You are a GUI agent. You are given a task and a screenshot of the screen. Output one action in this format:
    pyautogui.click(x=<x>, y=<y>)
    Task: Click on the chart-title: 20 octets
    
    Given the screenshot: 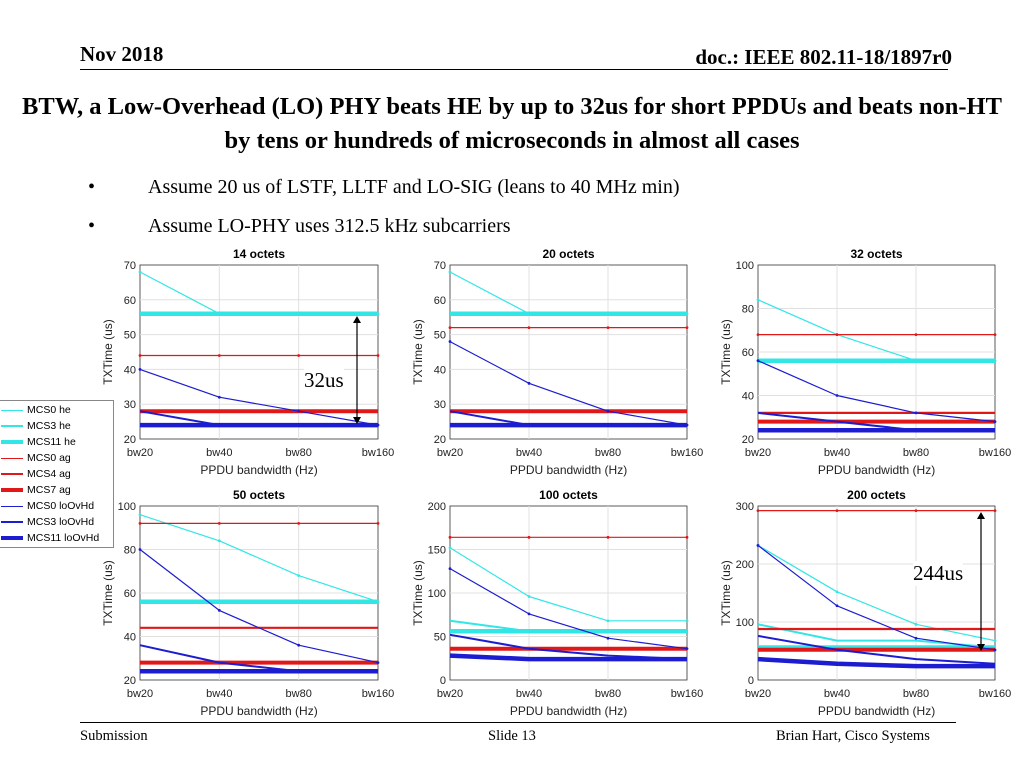 What is the action you would take?
    pyautogui.click(x=568, y=254)
    